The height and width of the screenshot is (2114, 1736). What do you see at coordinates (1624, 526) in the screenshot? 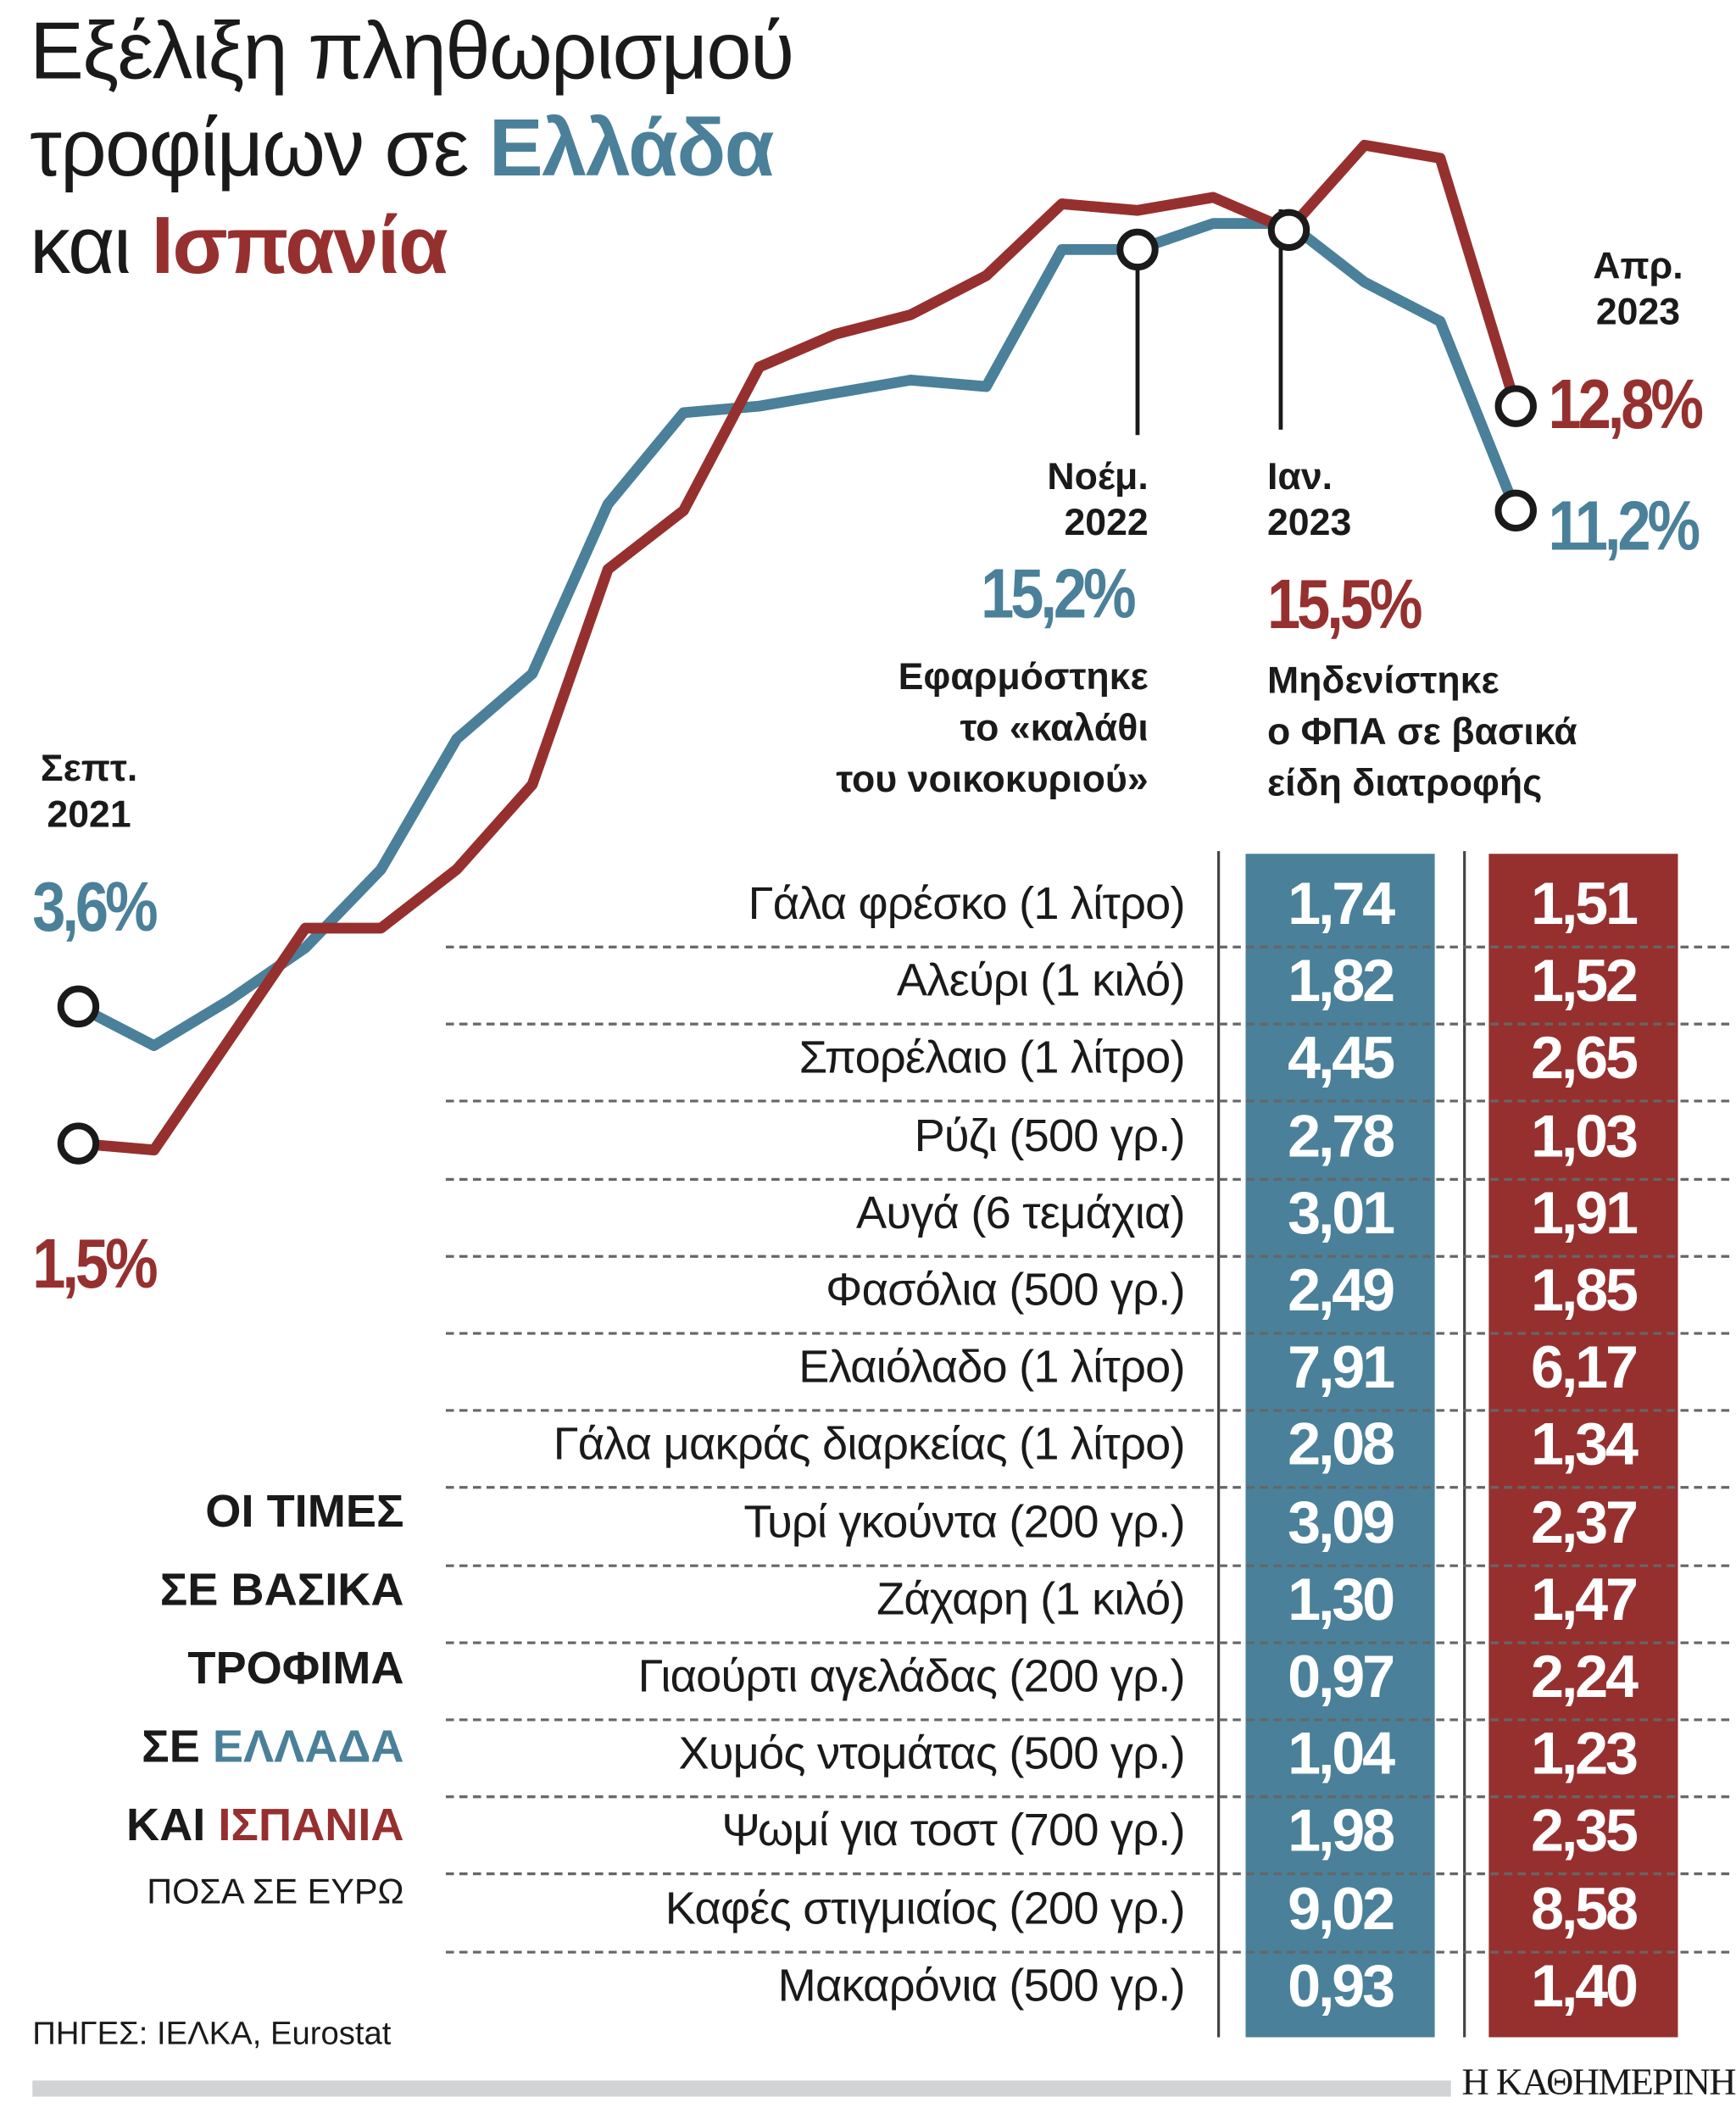
I see `end-greece-value: 11,2%` at bounding box center [1624, 526].